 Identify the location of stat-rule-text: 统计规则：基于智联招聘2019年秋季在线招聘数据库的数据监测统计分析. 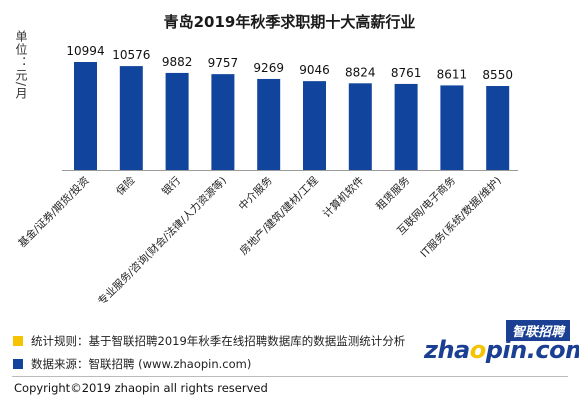
(218, 341).